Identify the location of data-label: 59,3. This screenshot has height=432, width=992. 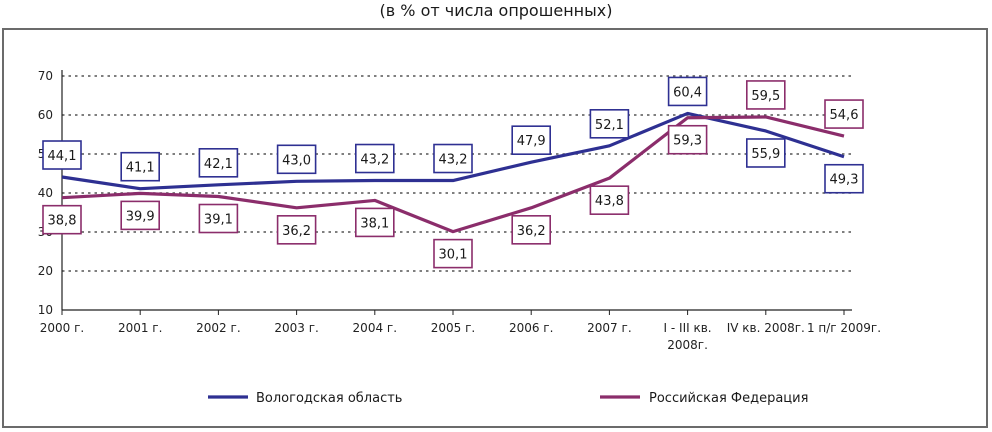
(687, 141).